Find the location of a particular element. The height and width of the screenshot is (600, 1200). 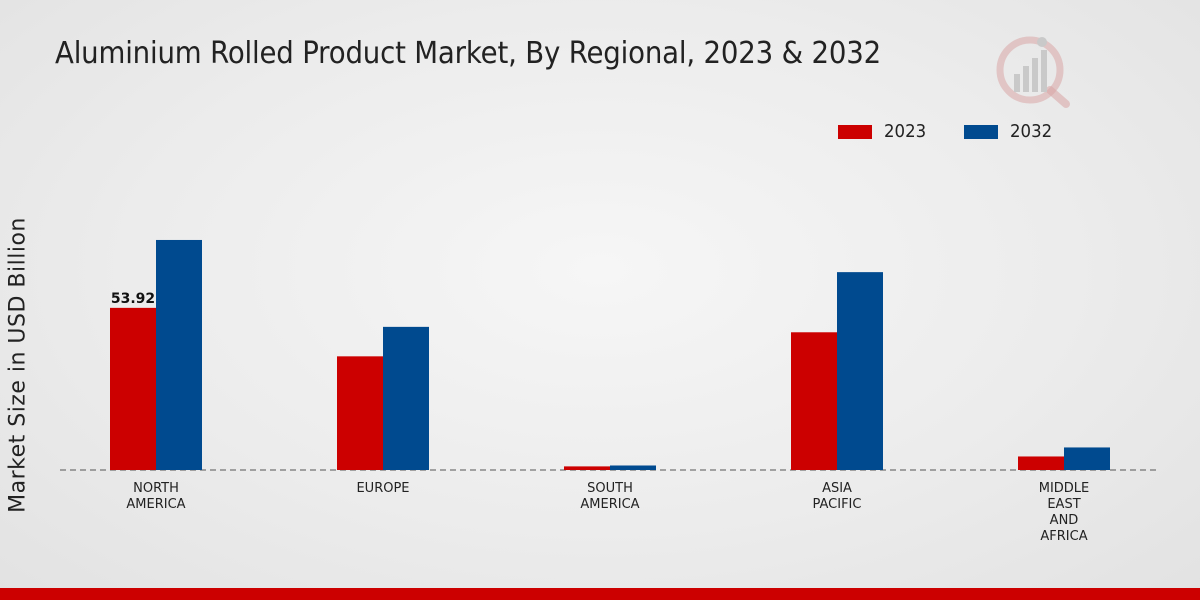

legend-item-2032: 2032 is located at coordinates (1009, 131).